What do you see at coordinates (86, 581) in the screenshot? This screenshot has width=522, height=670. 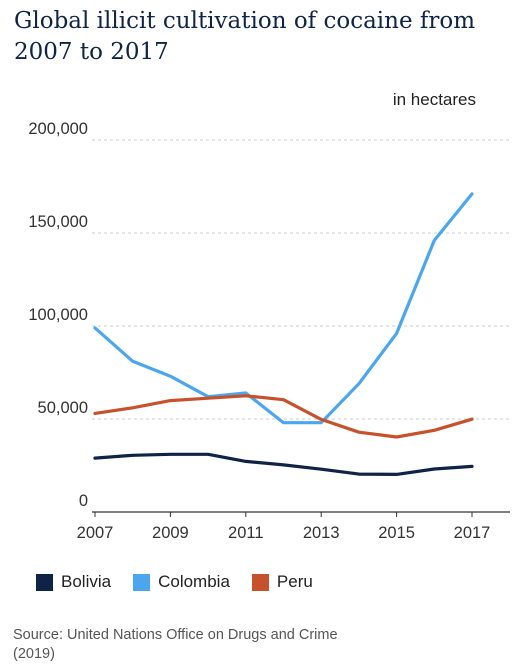 I see `legend-label-bolivia: Bolivia` at bounding box center [86, 581].